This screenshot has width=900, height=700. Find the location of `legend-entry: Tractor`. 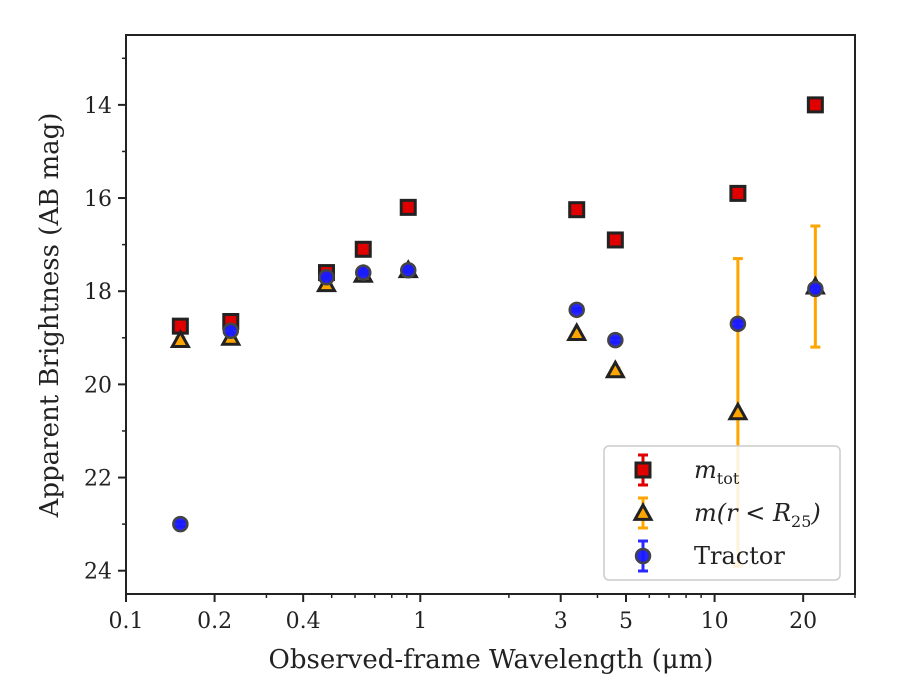

legend-entry: Tractor is located at coordinates (709, 556).